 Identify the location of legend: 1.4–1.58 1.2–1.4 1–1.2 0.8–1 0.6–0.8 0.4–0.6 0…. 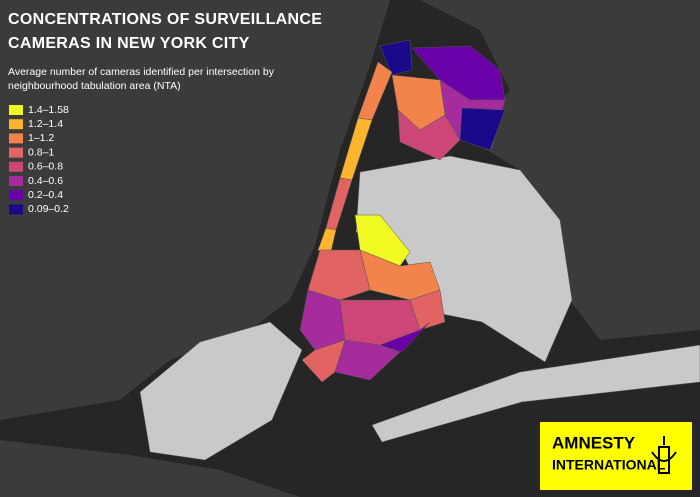
(39, 159).